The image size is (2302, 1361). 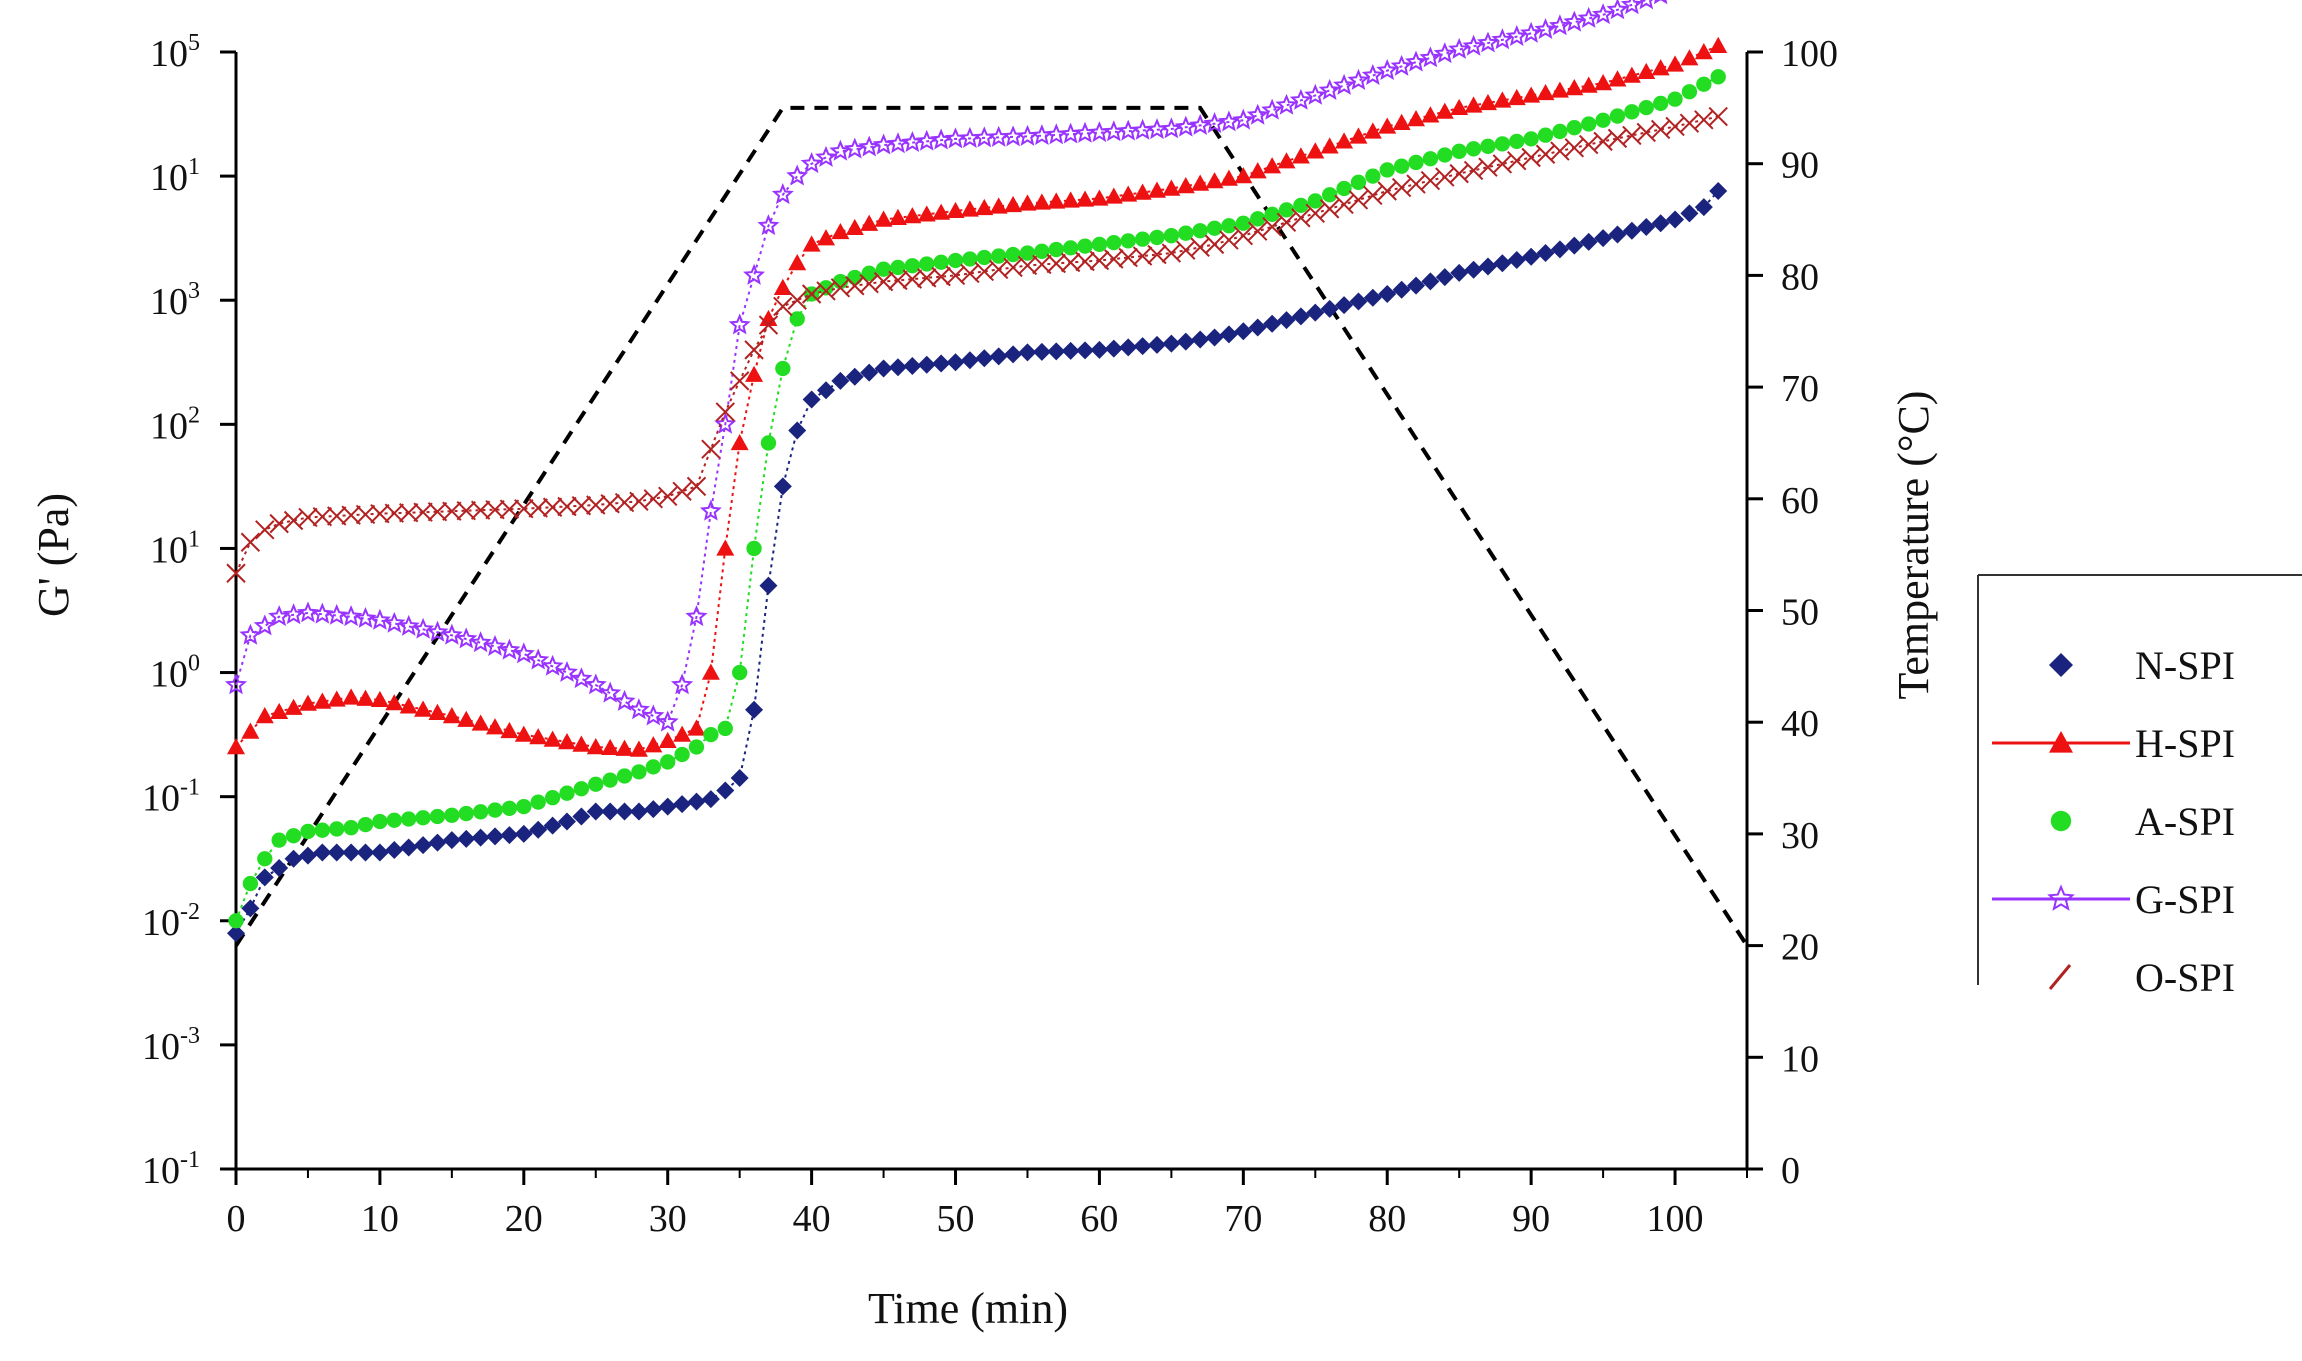 I want to click on y2-tick-label: 90, so click(x=1800, y=166).